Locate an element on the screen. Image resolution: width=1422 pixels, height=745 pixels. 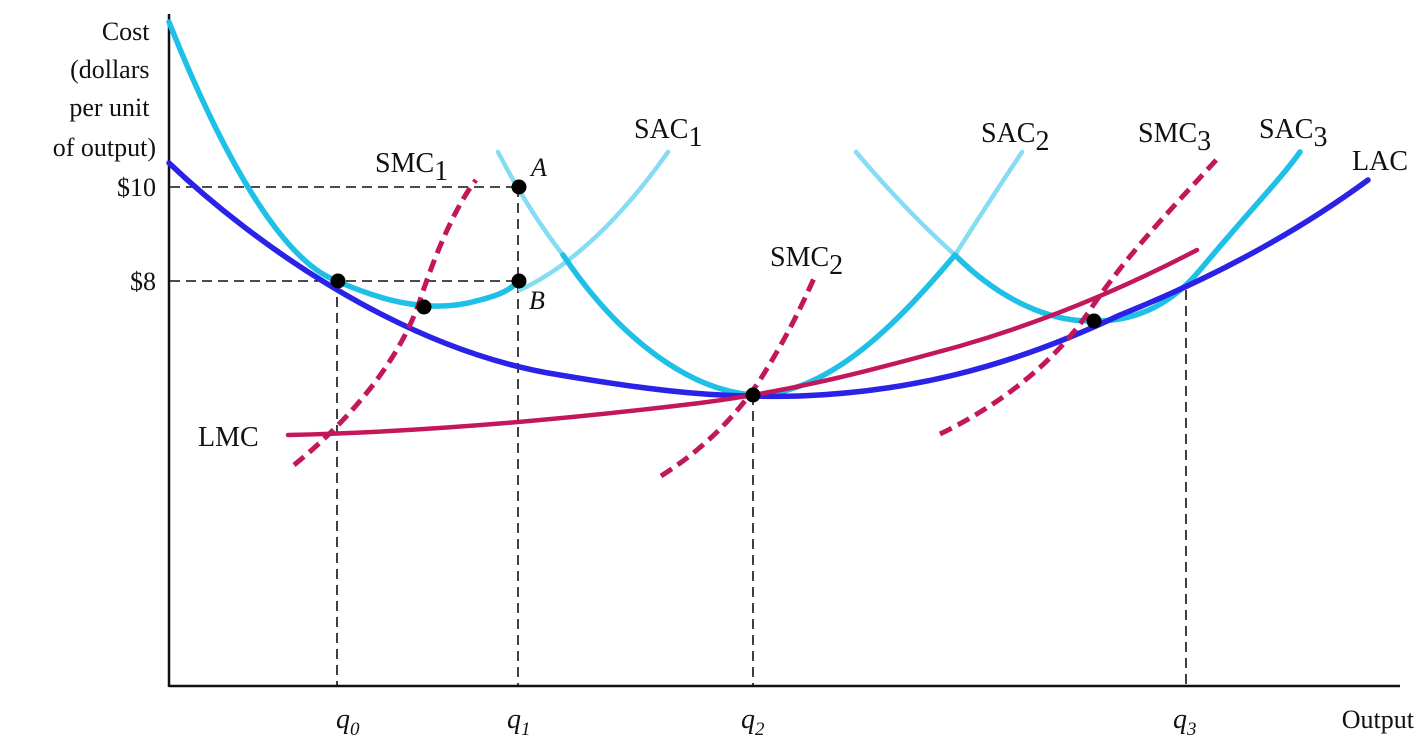
label-lac: LAC is located at coordinates (1380, 161).